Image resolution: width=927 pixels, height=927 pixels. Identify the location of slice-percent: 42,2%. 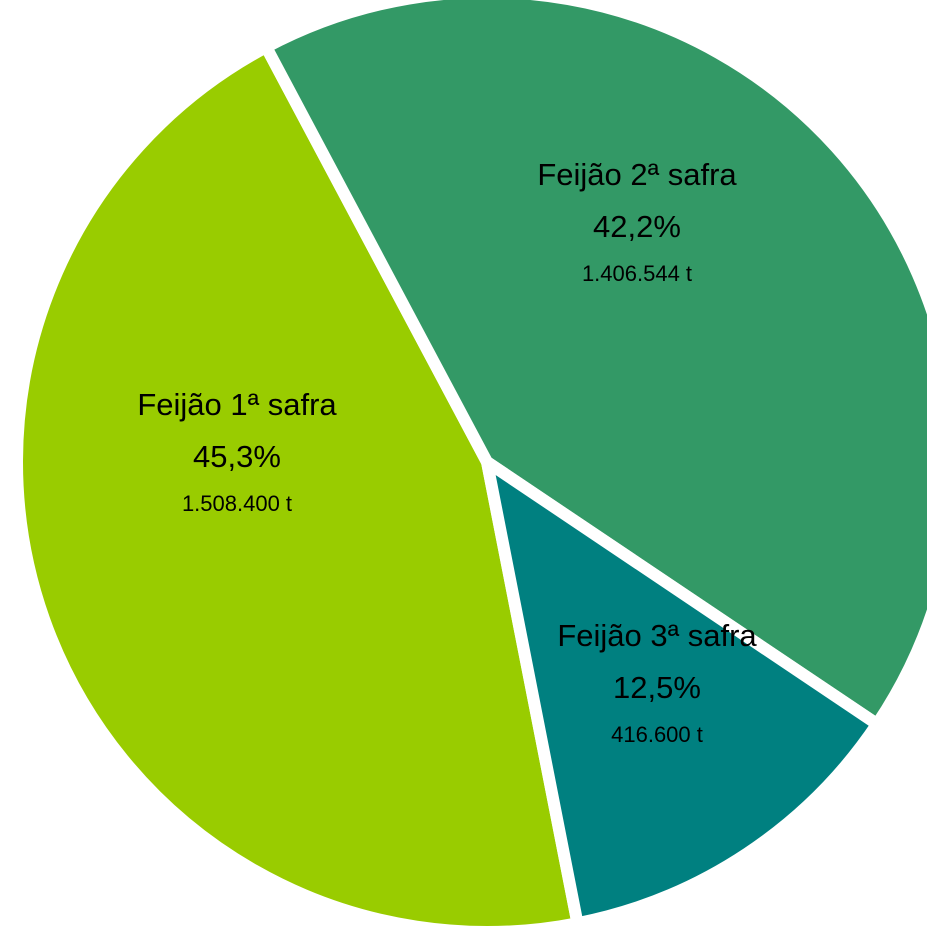
(637, 226).